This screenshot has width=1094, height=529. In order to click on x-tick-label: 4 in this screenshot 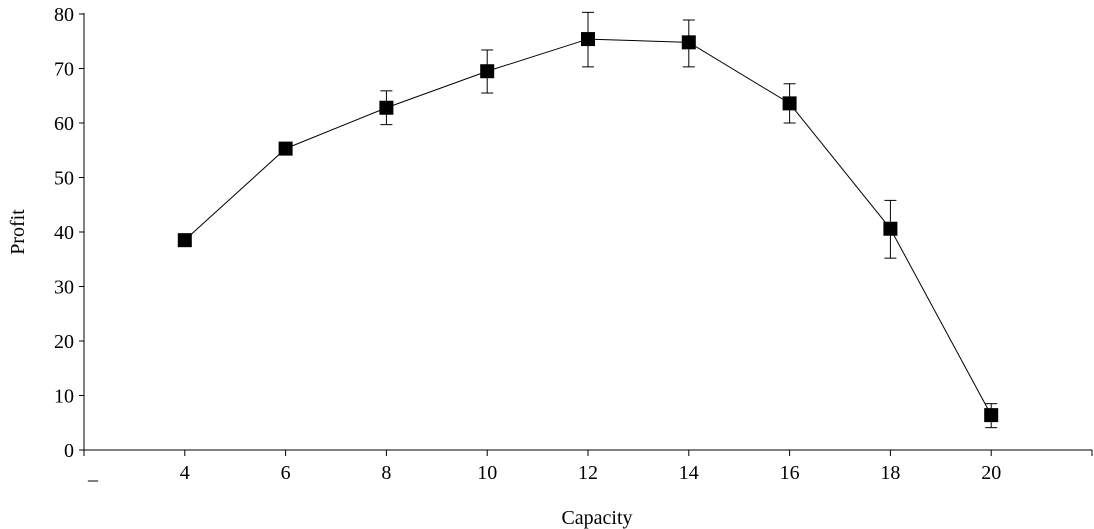, I will do `click(185, 473)`.